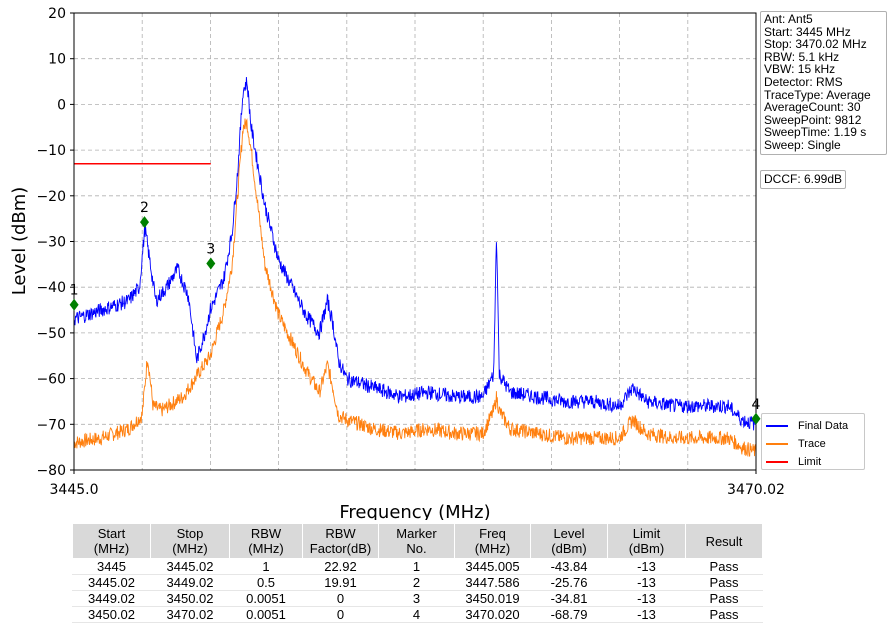  What do you see at coordinates (813, 119) in the screenshot?
I see `info-line: SweepPoint: 9812` at bounding box center [813, 119].